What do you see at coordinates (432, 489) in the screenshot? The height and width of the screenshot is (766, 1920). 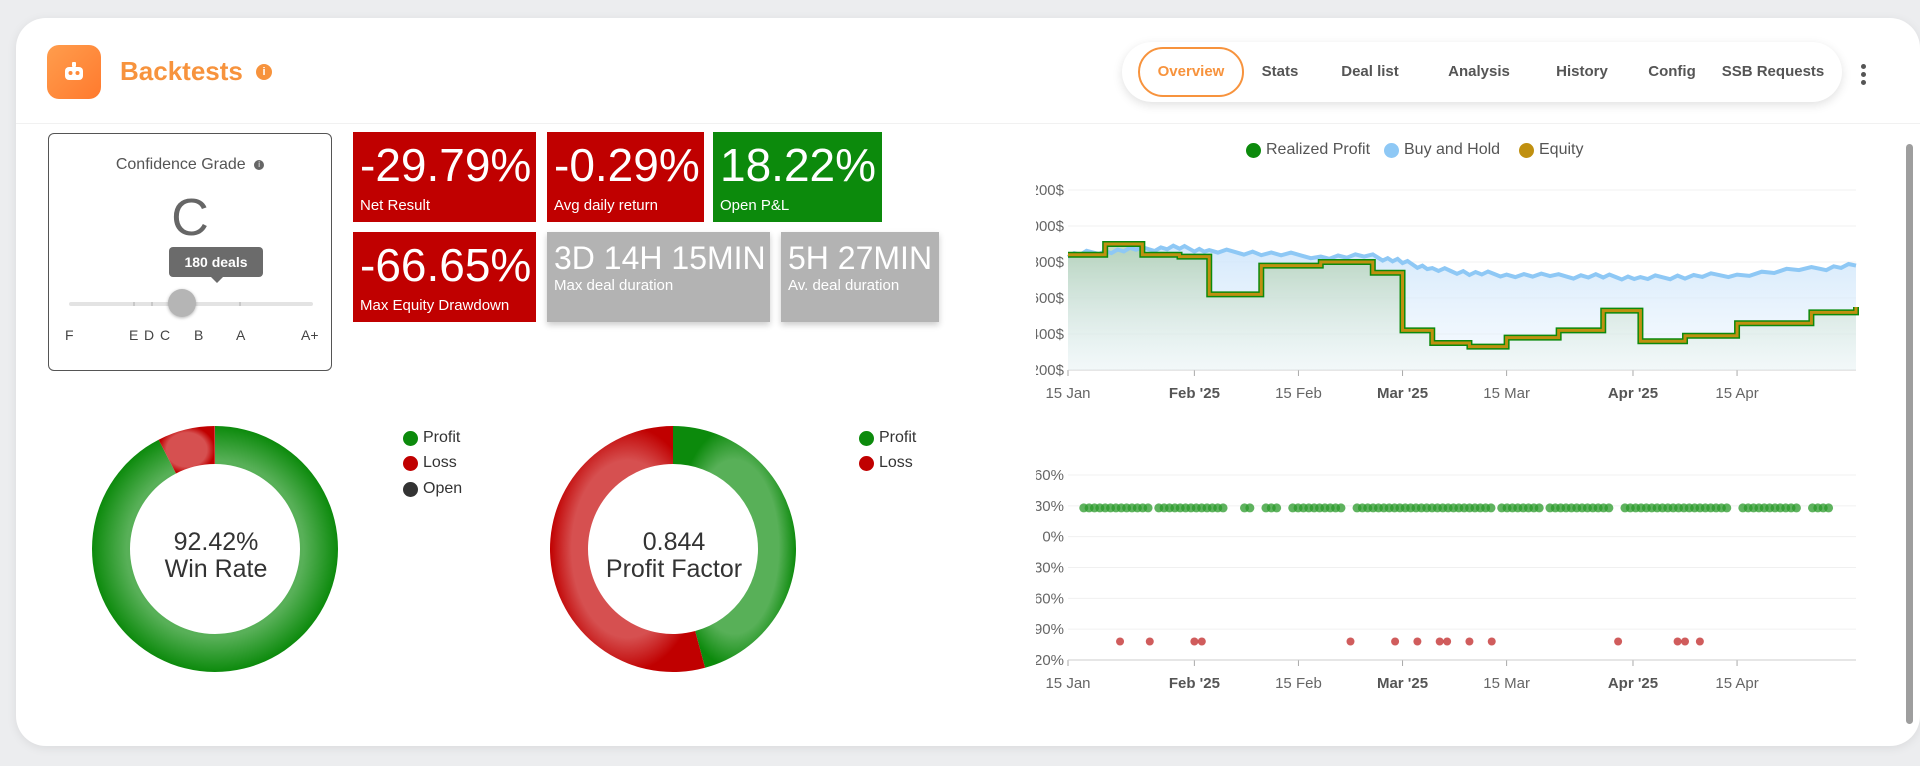 I see `legend-open: Open` at bounding box center [432, 489].